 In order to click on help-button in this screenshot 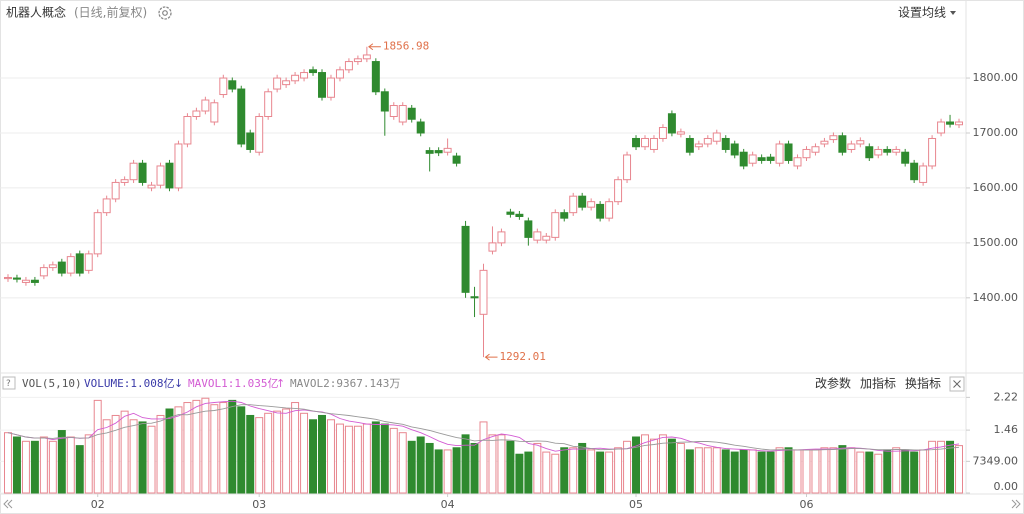, I will do `click(9, 383)`.